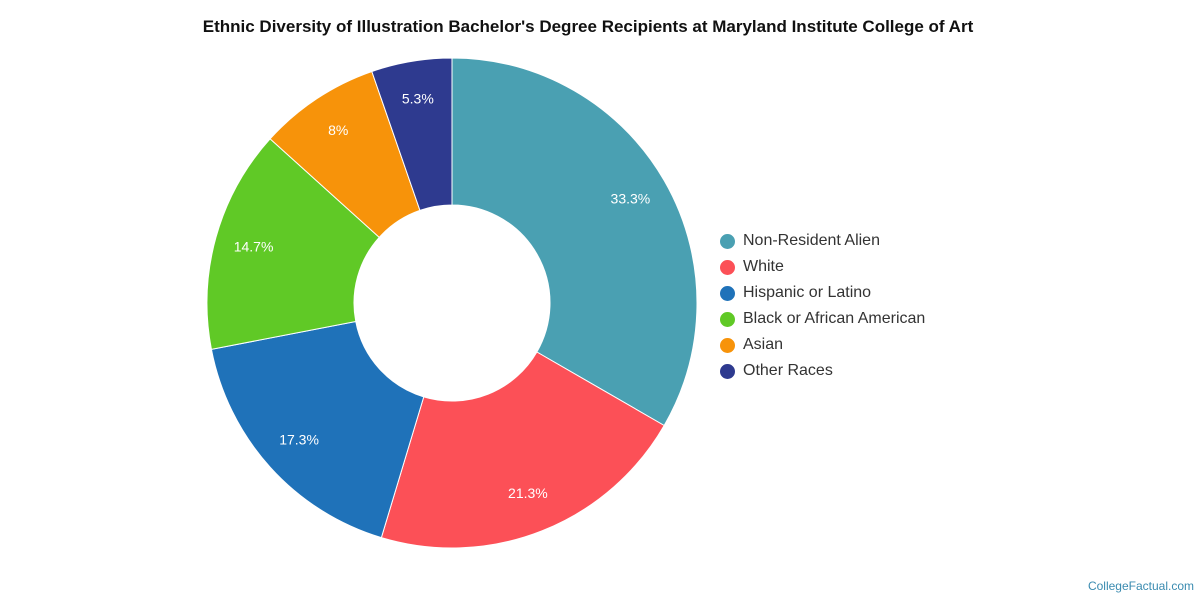 The image size is (1200, 600). What do you see at coordinates (763, 344) in the screenshot?
I see `legend-label: Asian` at bounding box center [763, 344].